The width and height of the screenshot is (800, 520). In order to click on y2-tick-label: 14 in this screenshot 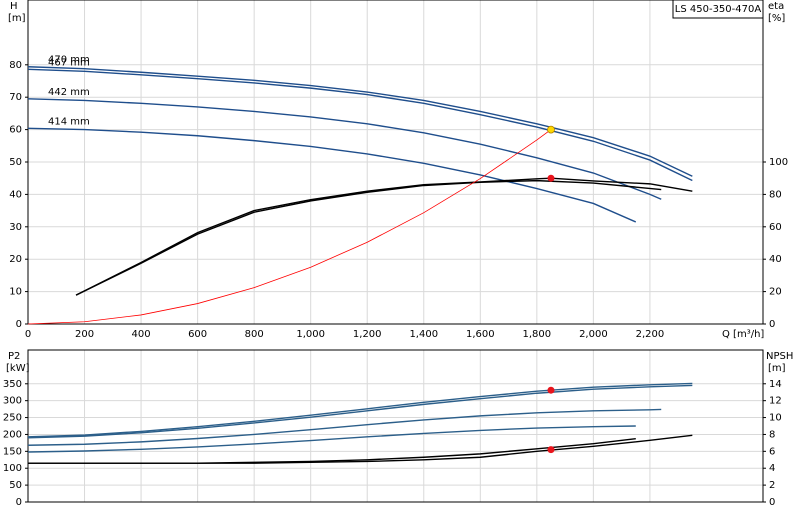, I will do `click(775, 384)`.